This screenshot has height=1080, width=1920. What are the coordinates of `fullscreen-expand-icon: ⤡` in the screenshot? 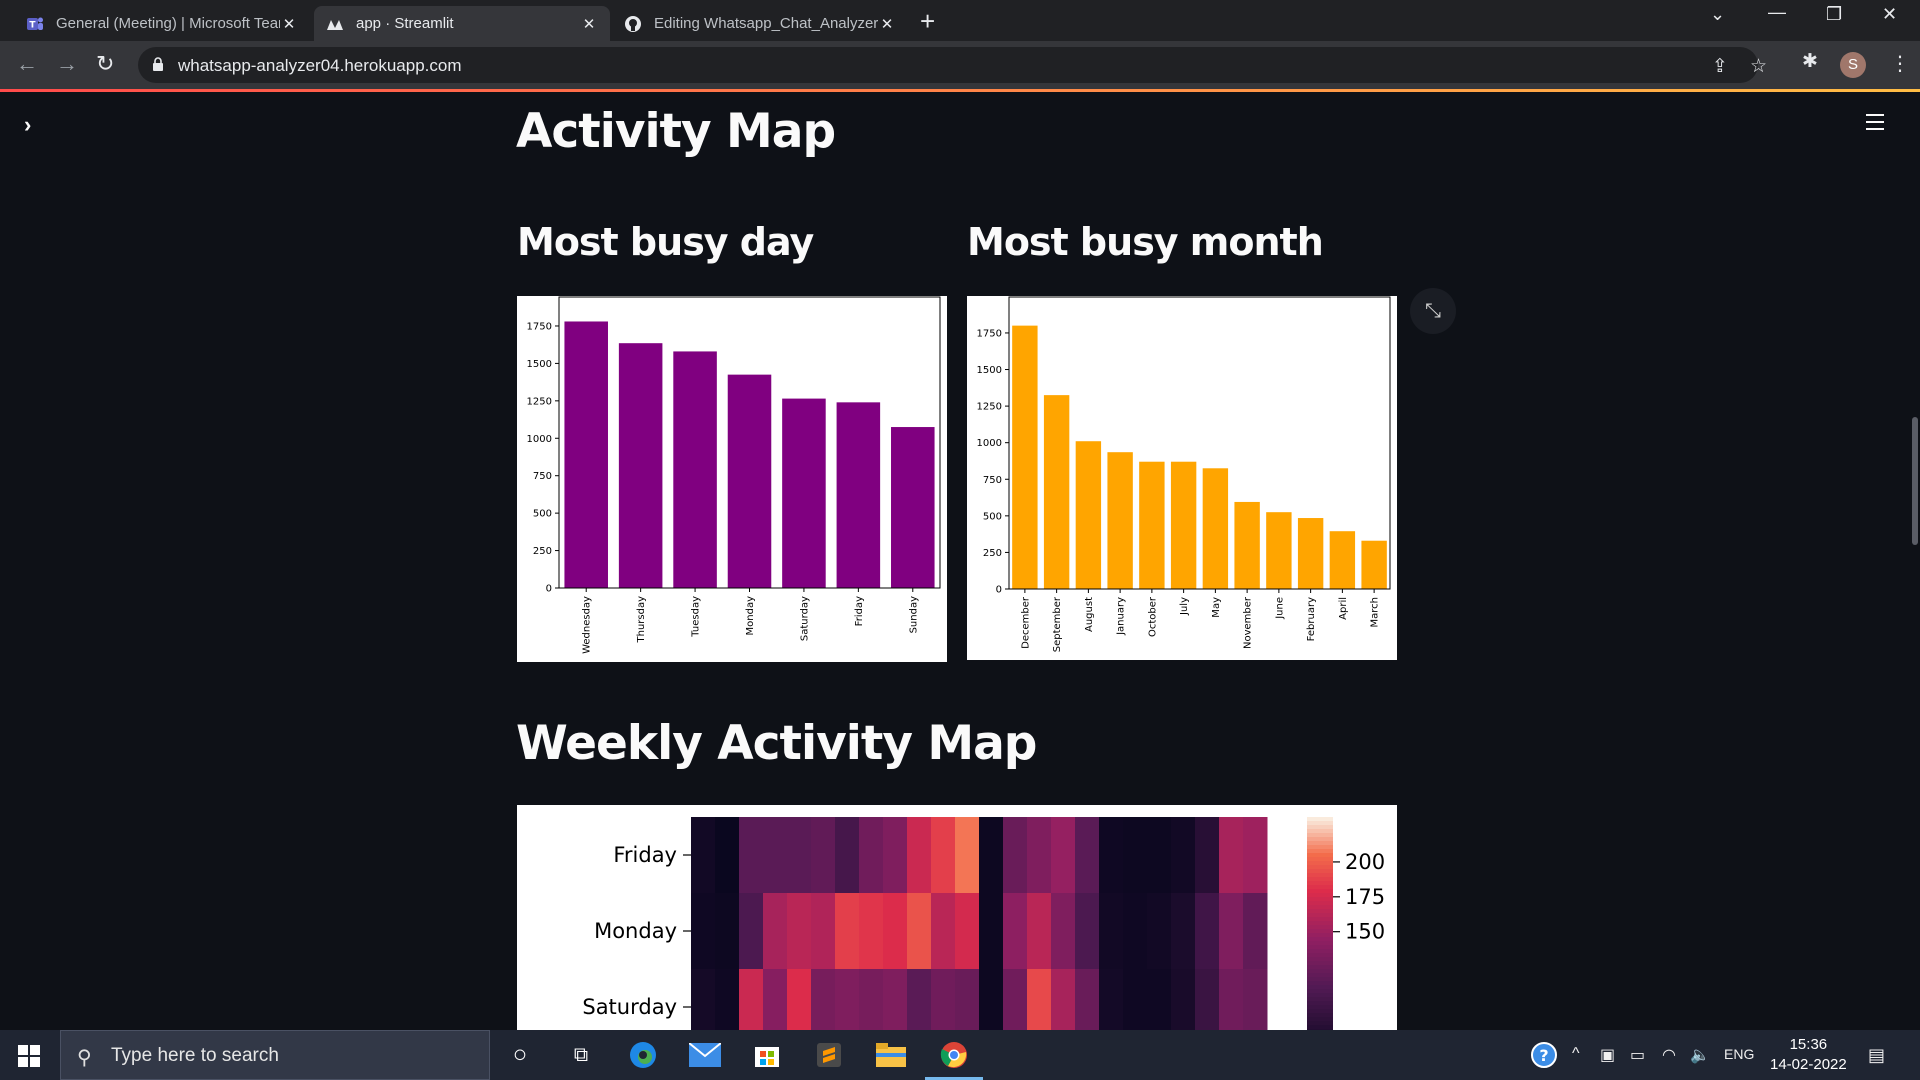 It's located at (1433, 311).